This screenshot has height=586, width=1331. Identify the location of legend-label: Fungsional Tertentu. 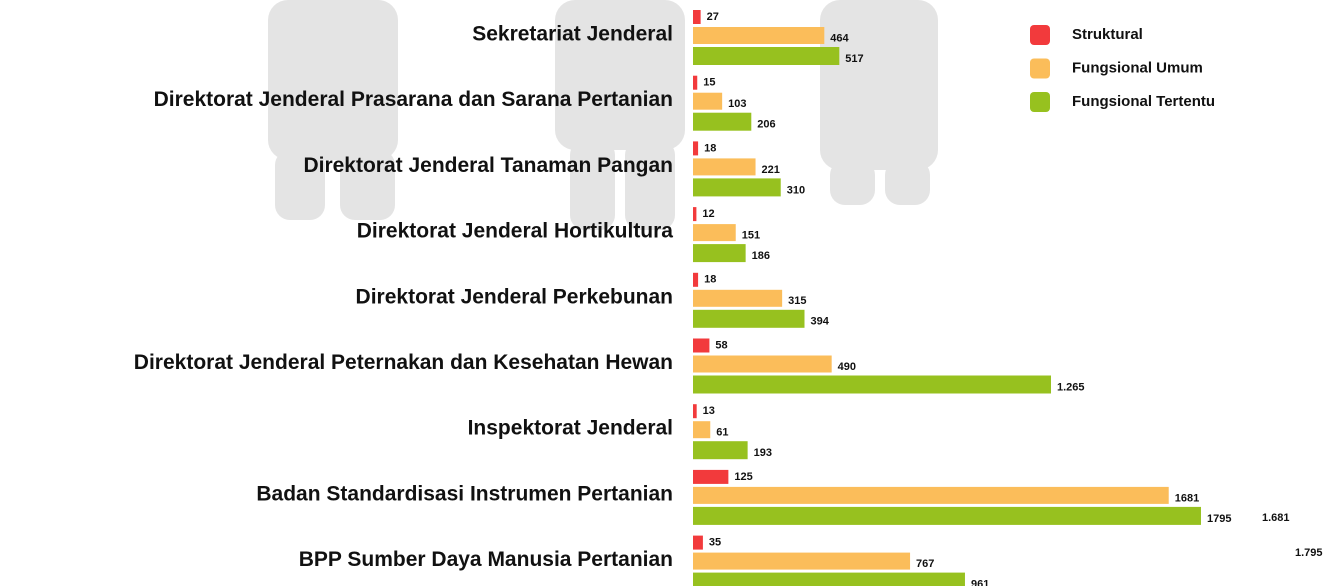
(1143, 101).